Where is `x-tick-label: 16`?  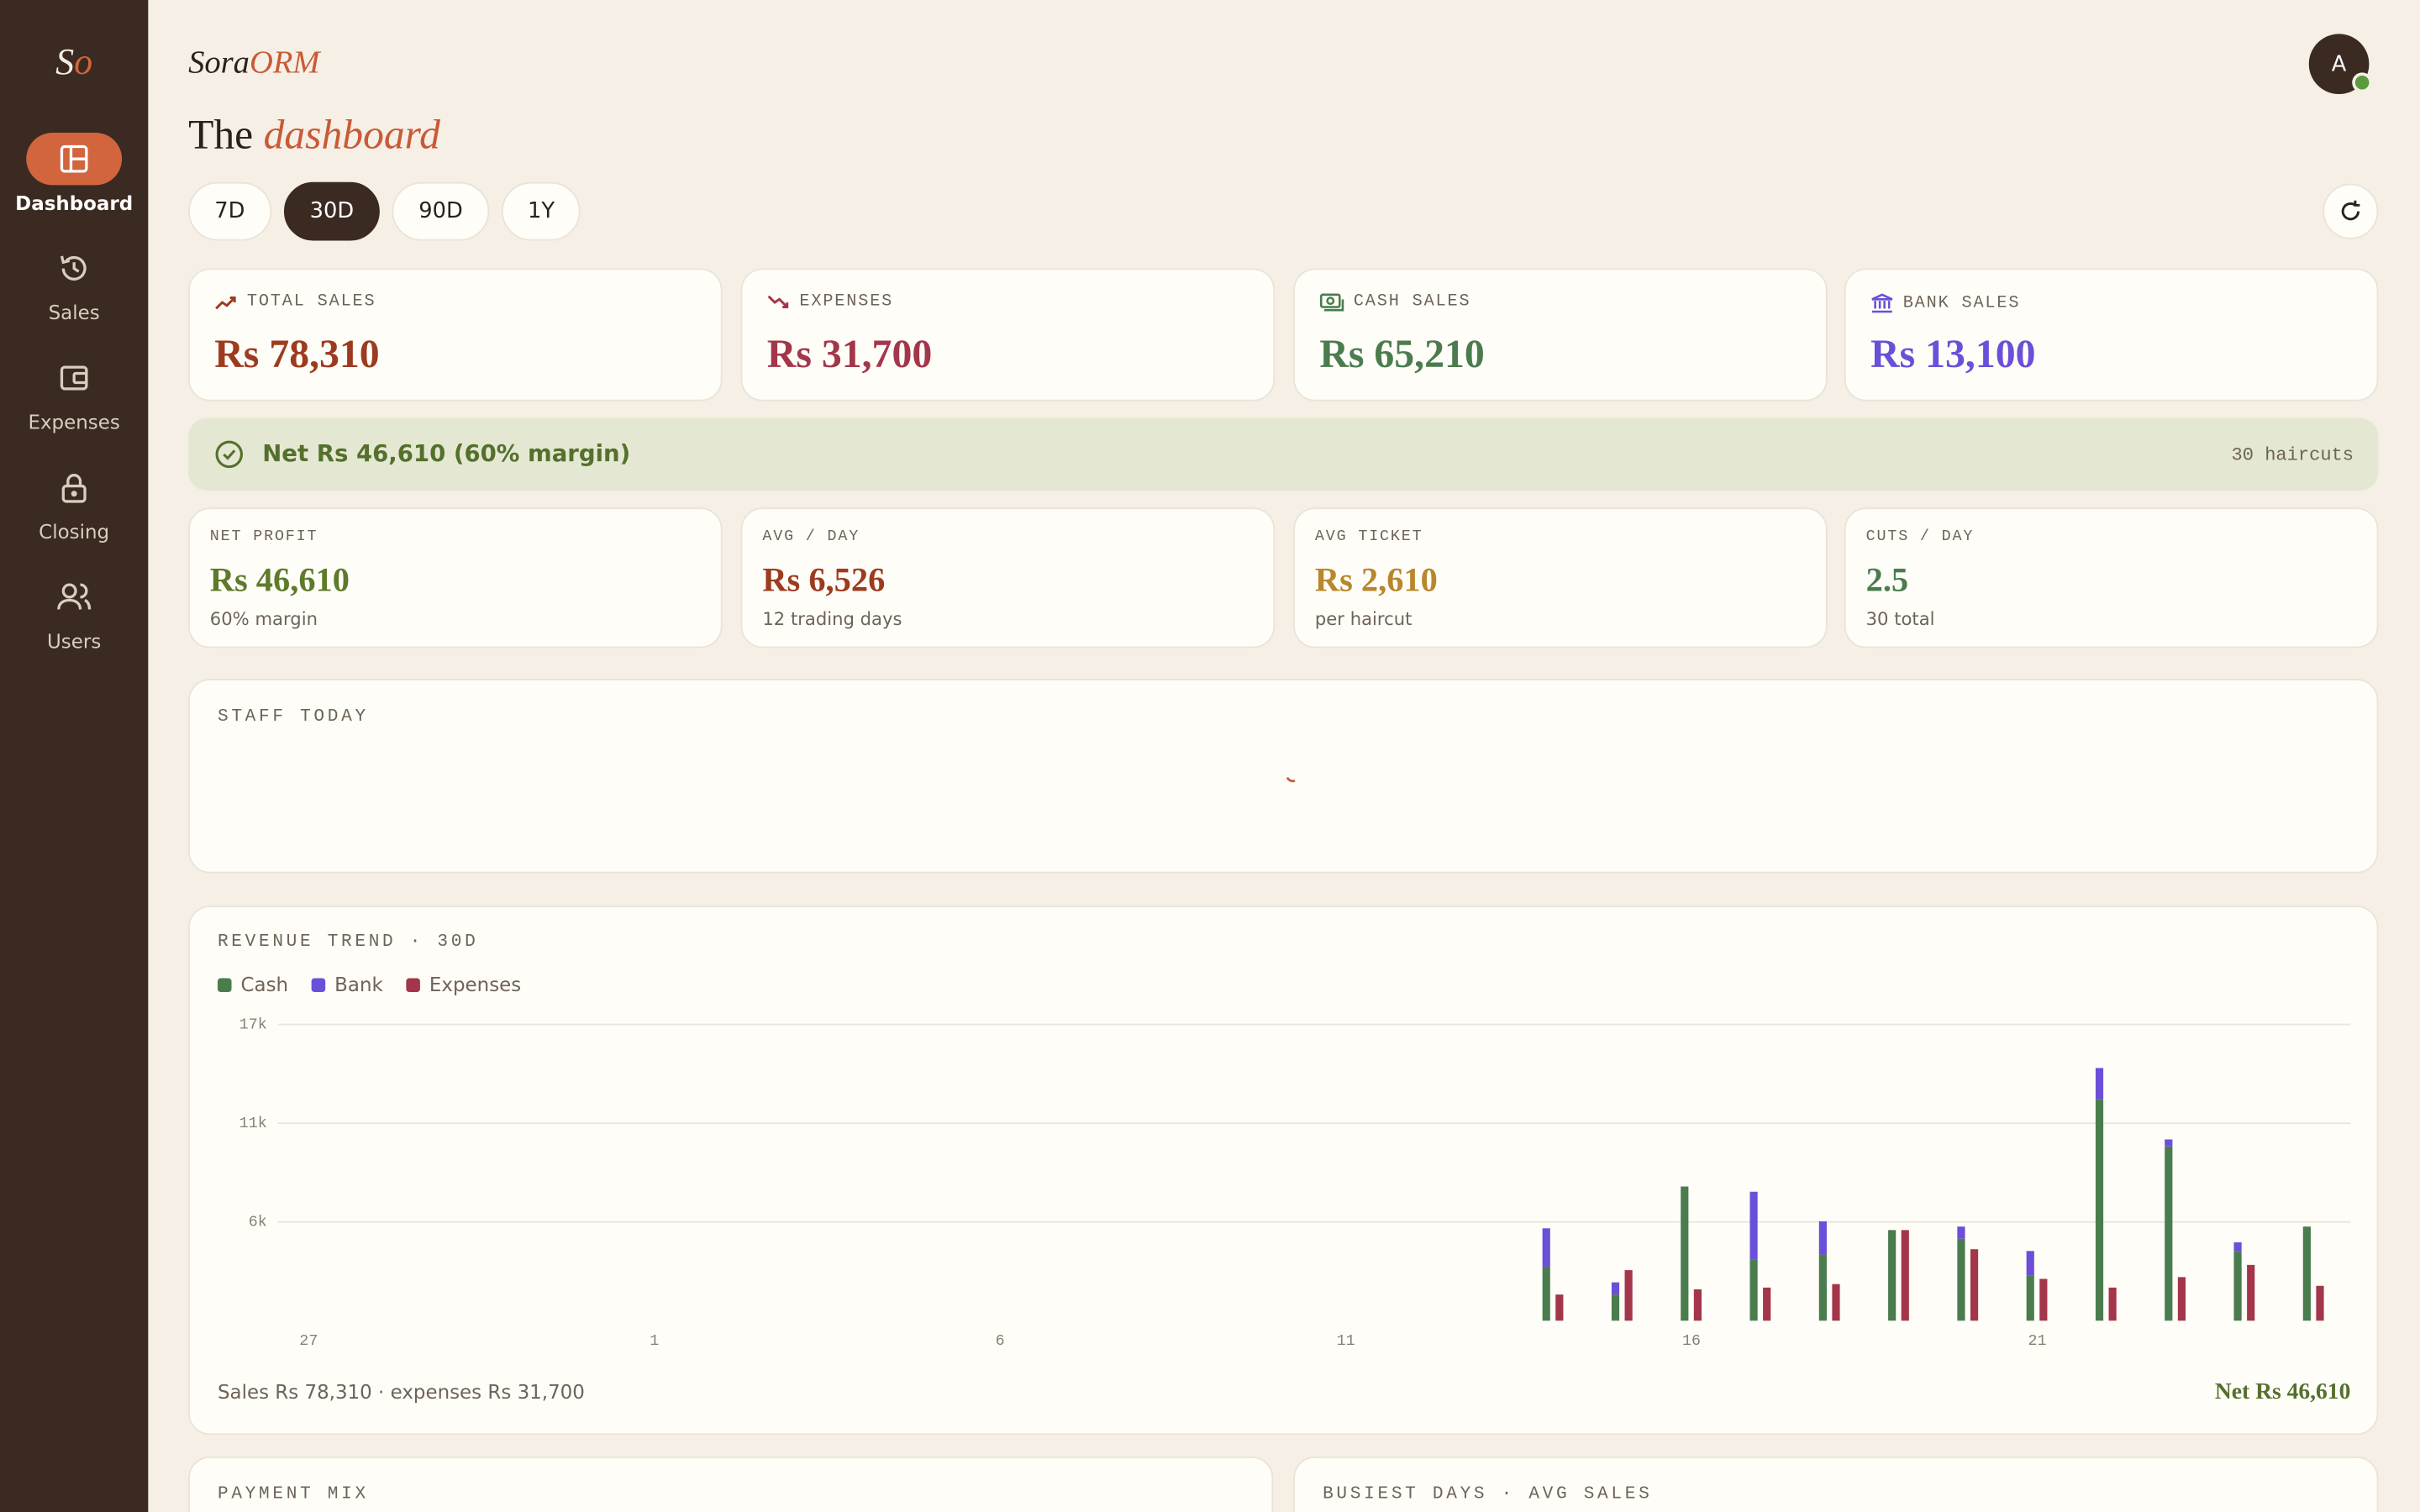
x-tick-label: 16 is located at coordinates (1691, 1341).